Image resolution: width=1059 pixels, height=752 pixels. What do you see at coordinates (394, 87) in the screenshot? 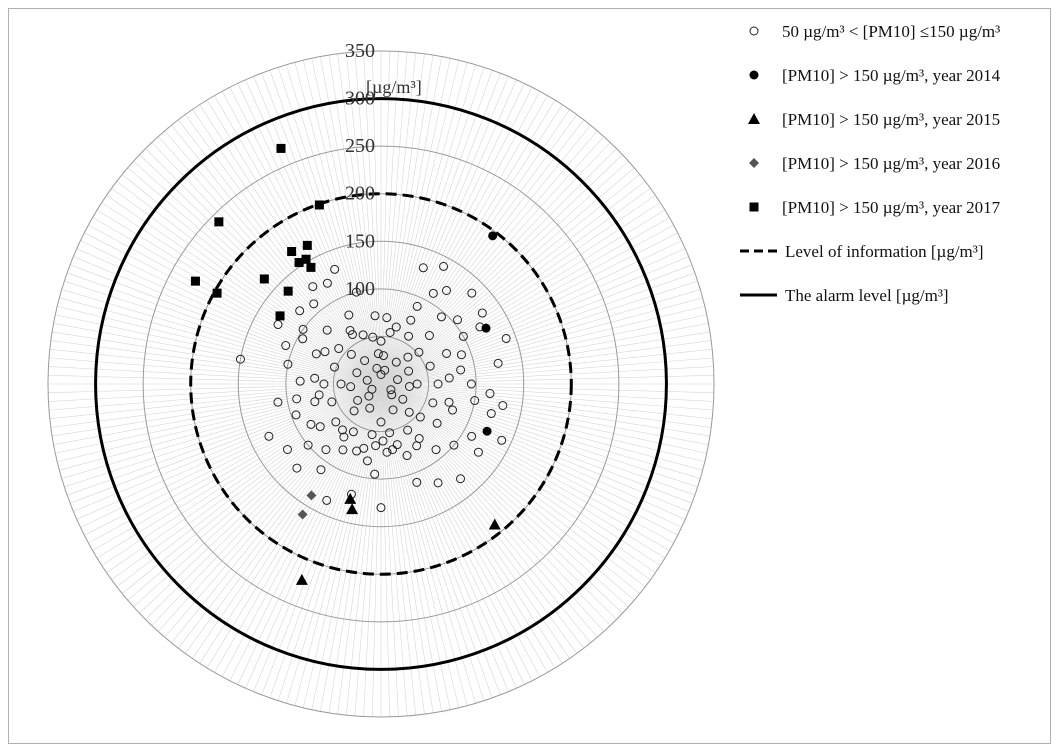
I see `unit-label: [µg/m³]` at bounding box center [394, 87].